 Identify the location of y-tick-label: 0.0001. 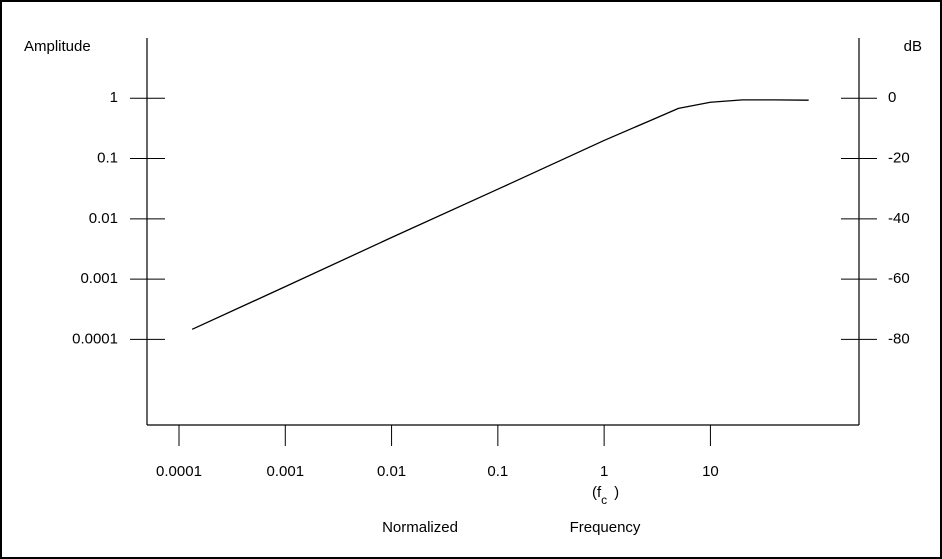
(95, 338).